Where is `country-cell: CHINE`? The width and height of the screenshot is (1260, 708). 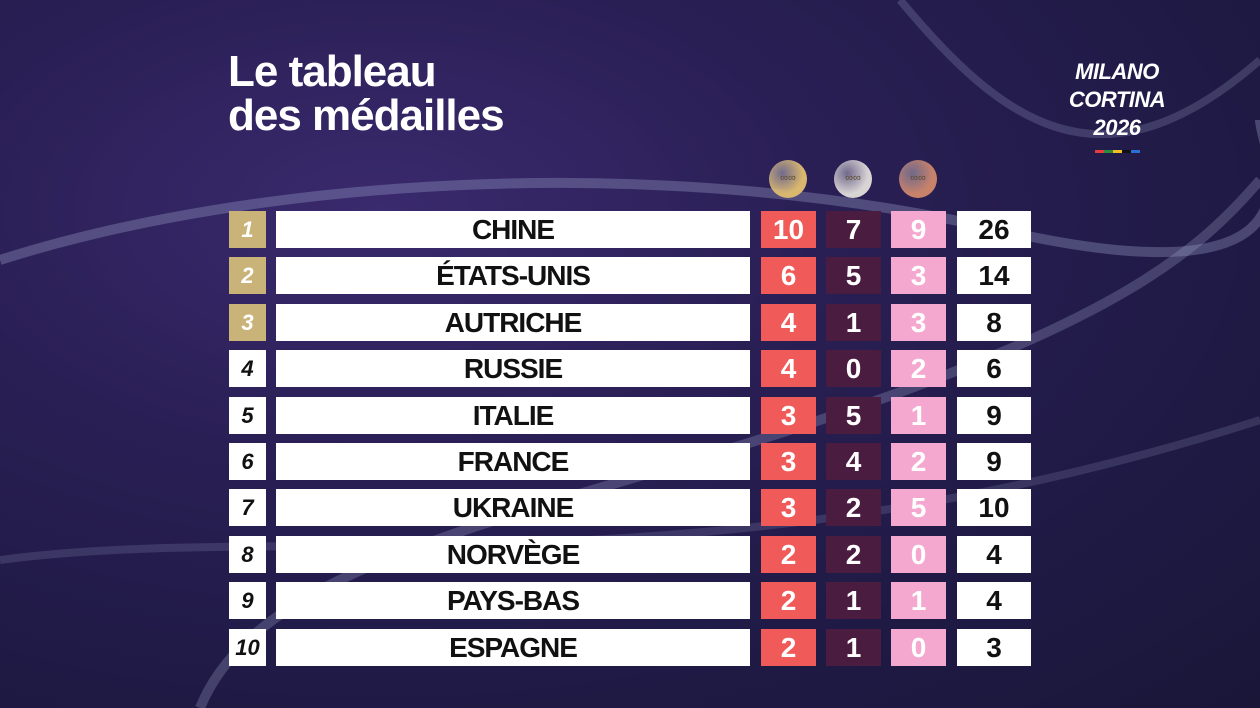 country-cell: CHINE is located at coordinates (513, 229).